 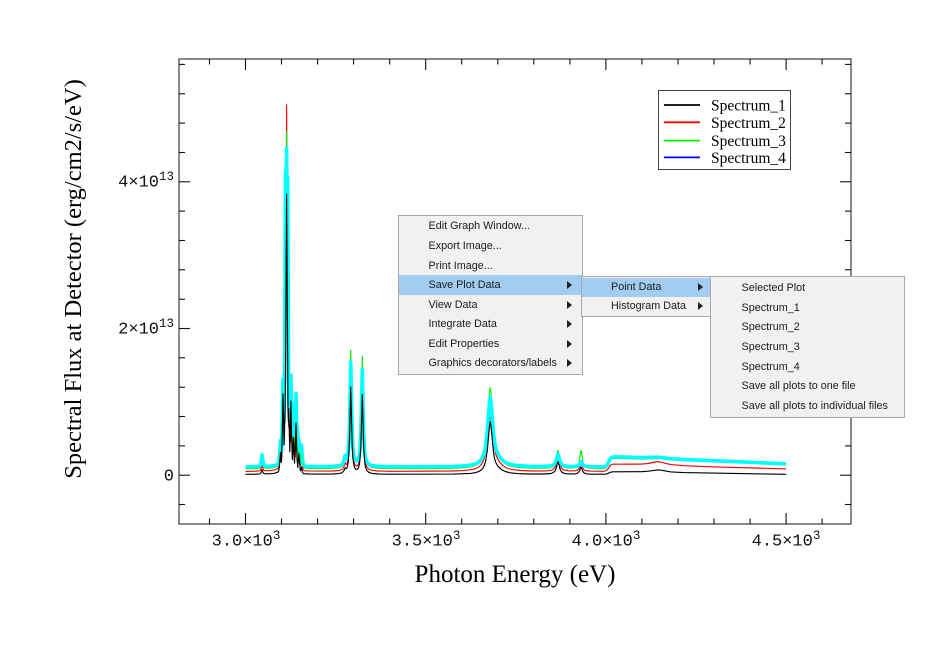 I want to click on svg-text: 3.0×103, so click(x=246, y=540).